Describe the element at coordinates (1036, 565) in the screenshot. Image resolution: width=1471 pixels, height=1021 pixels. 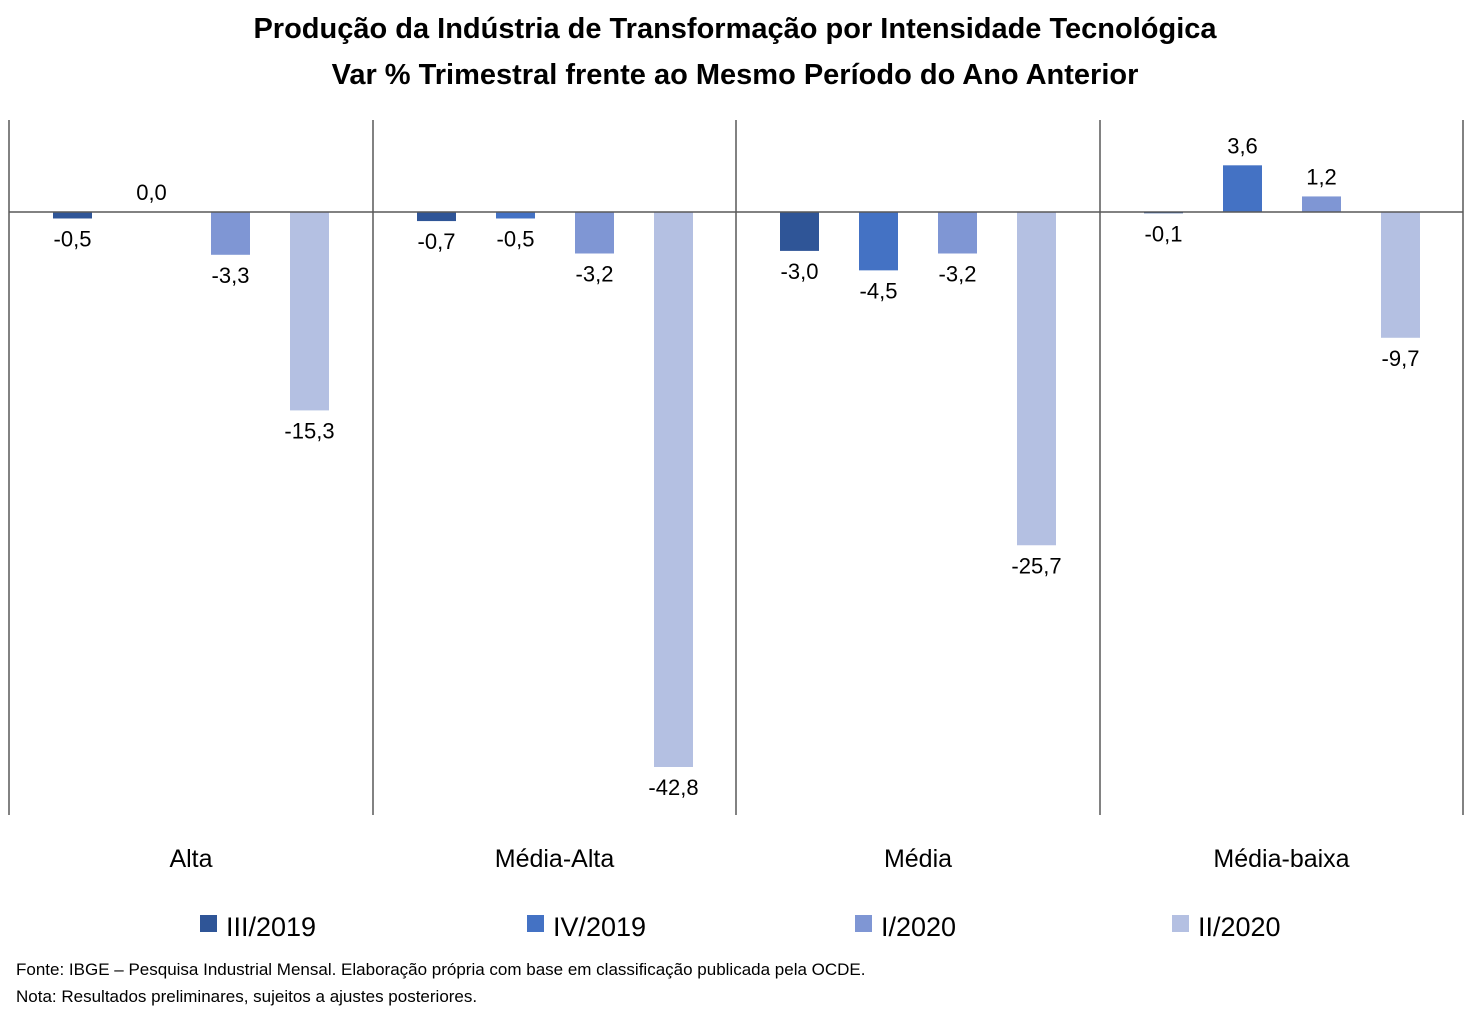
I see `data-label: -25,7` at that location.